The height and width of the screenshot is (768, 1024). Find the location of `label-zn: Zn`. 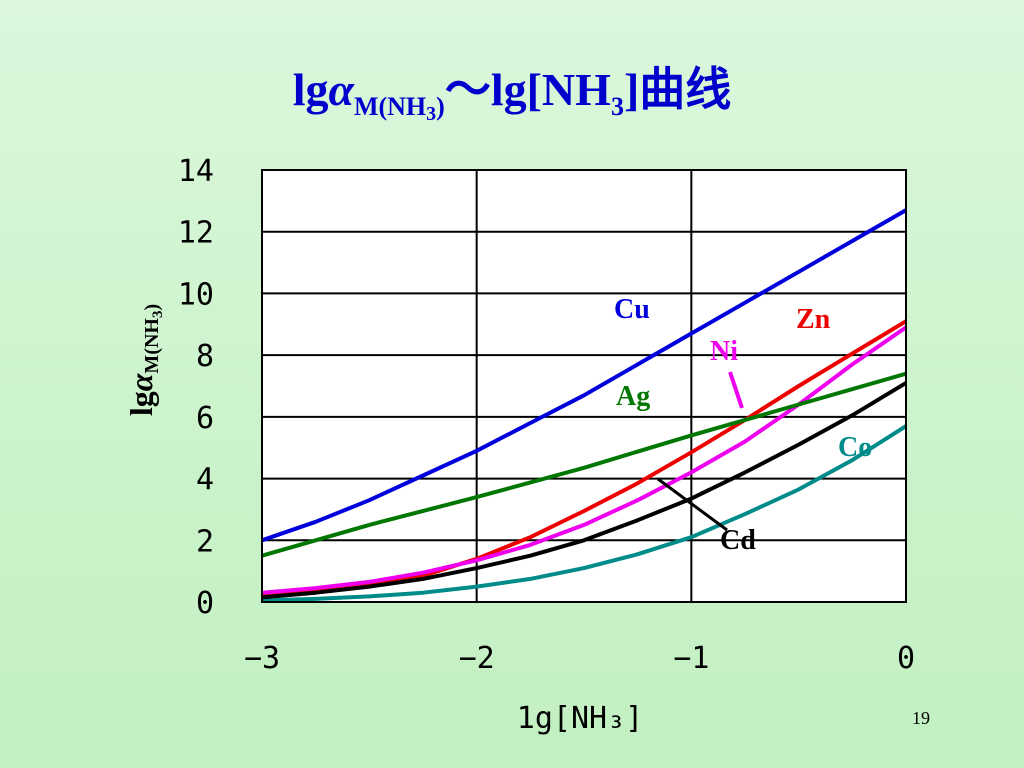

label-zn: Zn is located at coordinates (813, 319).